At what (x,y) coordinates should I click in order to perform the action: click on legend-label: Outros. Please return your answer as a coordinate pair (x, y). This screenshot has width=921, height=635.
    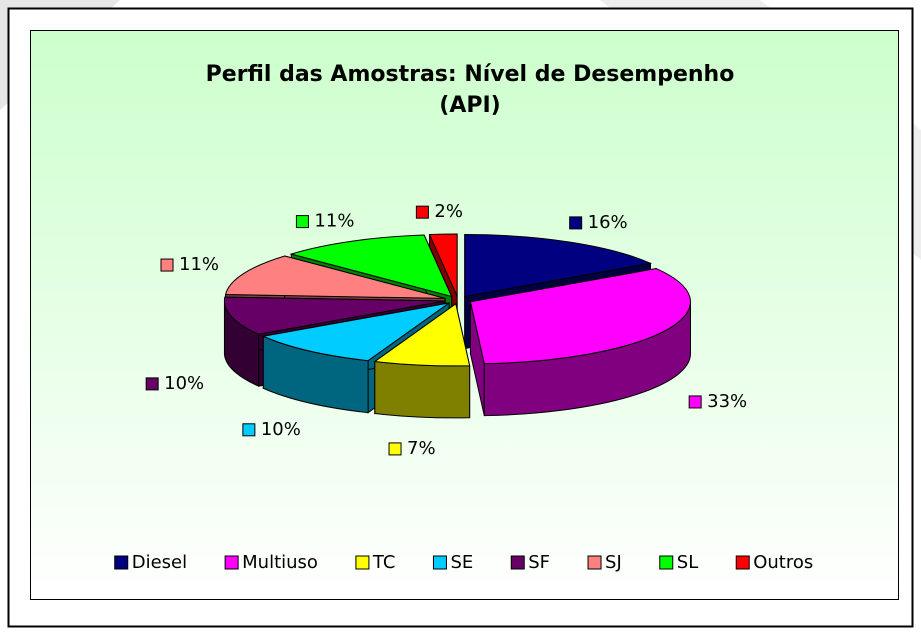
    Looking at the image, I should click on (783, 562).